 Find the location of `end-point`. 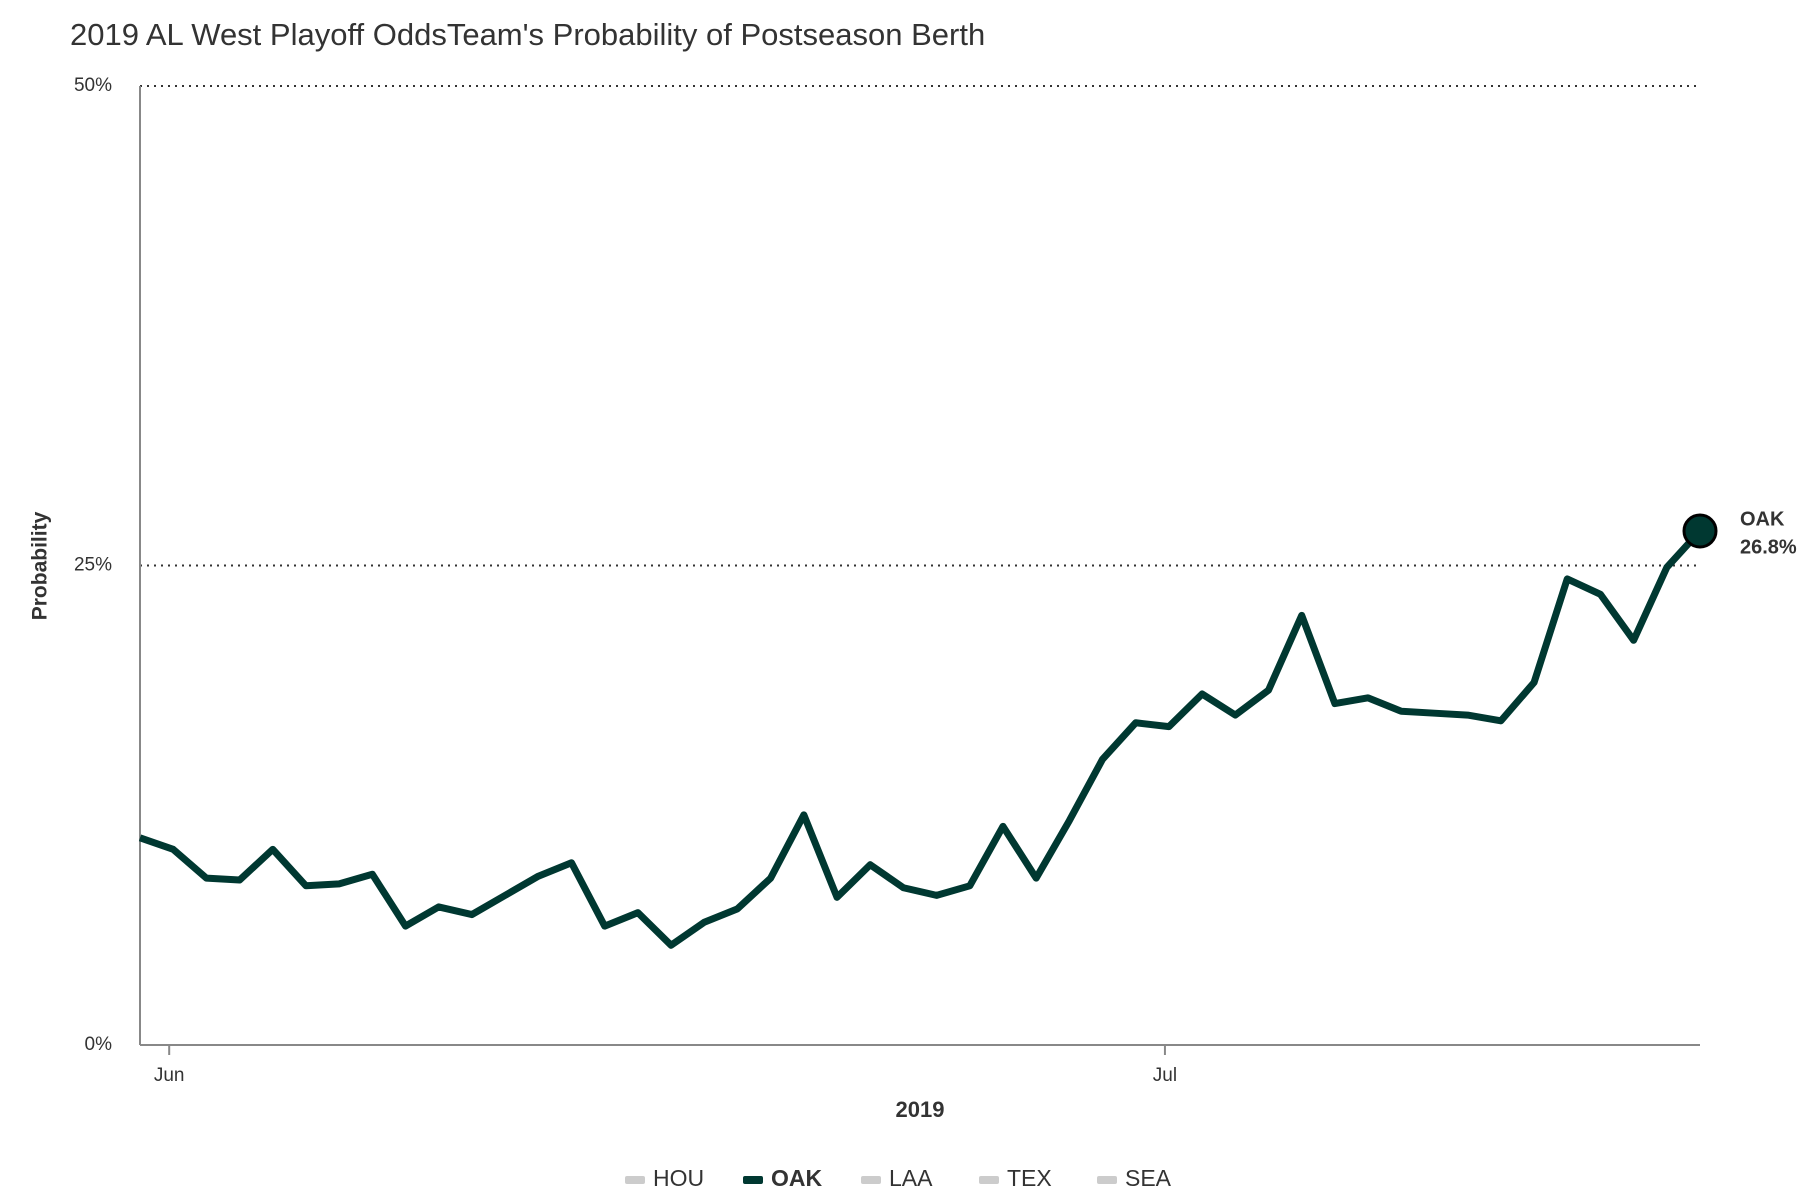

end-point is located at coordinates (1700, 531).